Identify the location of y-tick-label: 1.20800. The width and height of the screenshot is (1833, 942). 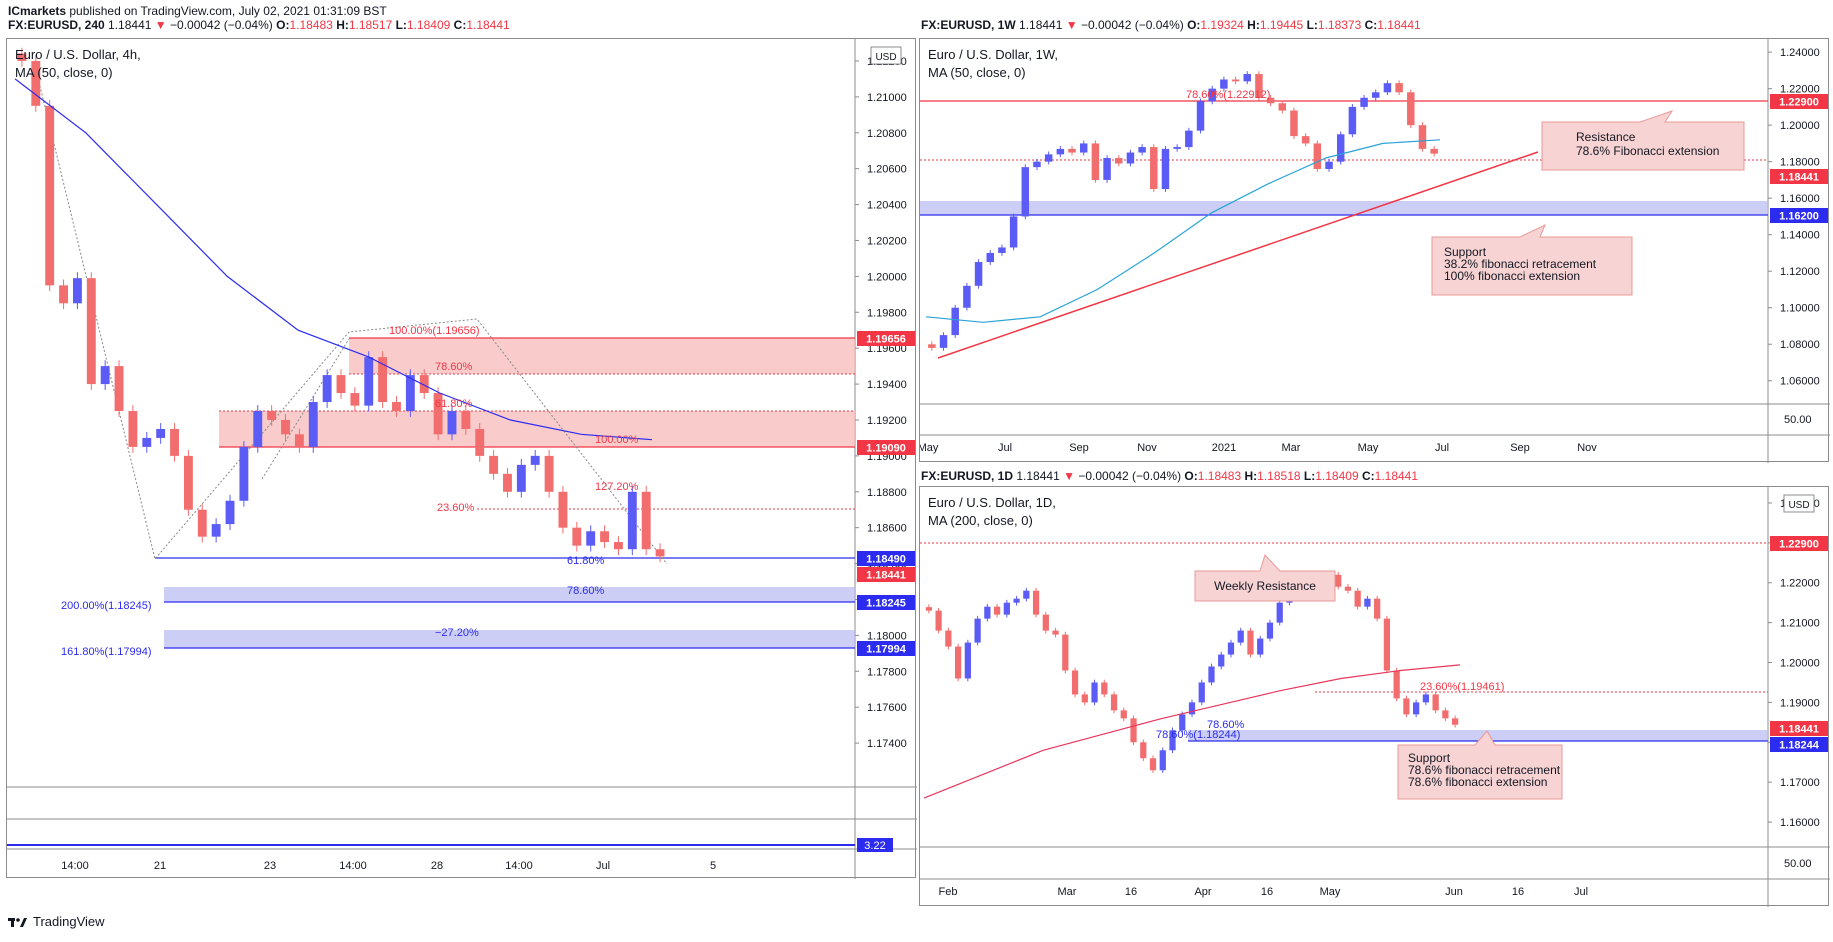
(887, 134).